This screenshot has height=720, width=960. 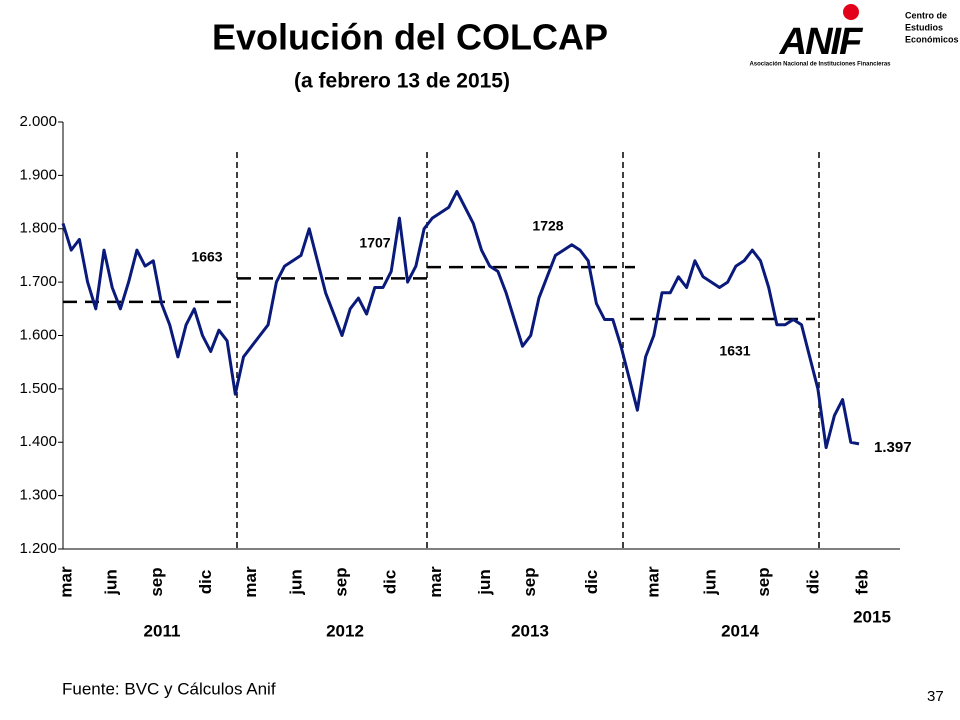 I want to click on y-tick-label: 1.500, so click(x=38, y=388).